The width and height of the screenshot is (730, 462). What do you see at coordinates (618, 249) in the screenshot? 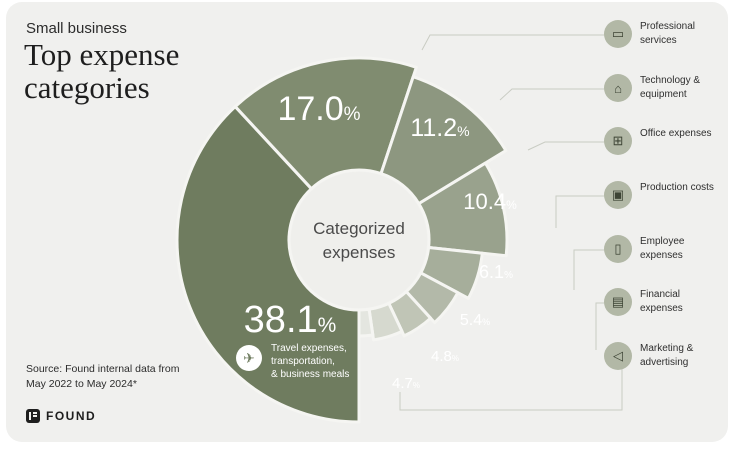
I see `badge-icon: ▯` at bounding box center [618, 249].